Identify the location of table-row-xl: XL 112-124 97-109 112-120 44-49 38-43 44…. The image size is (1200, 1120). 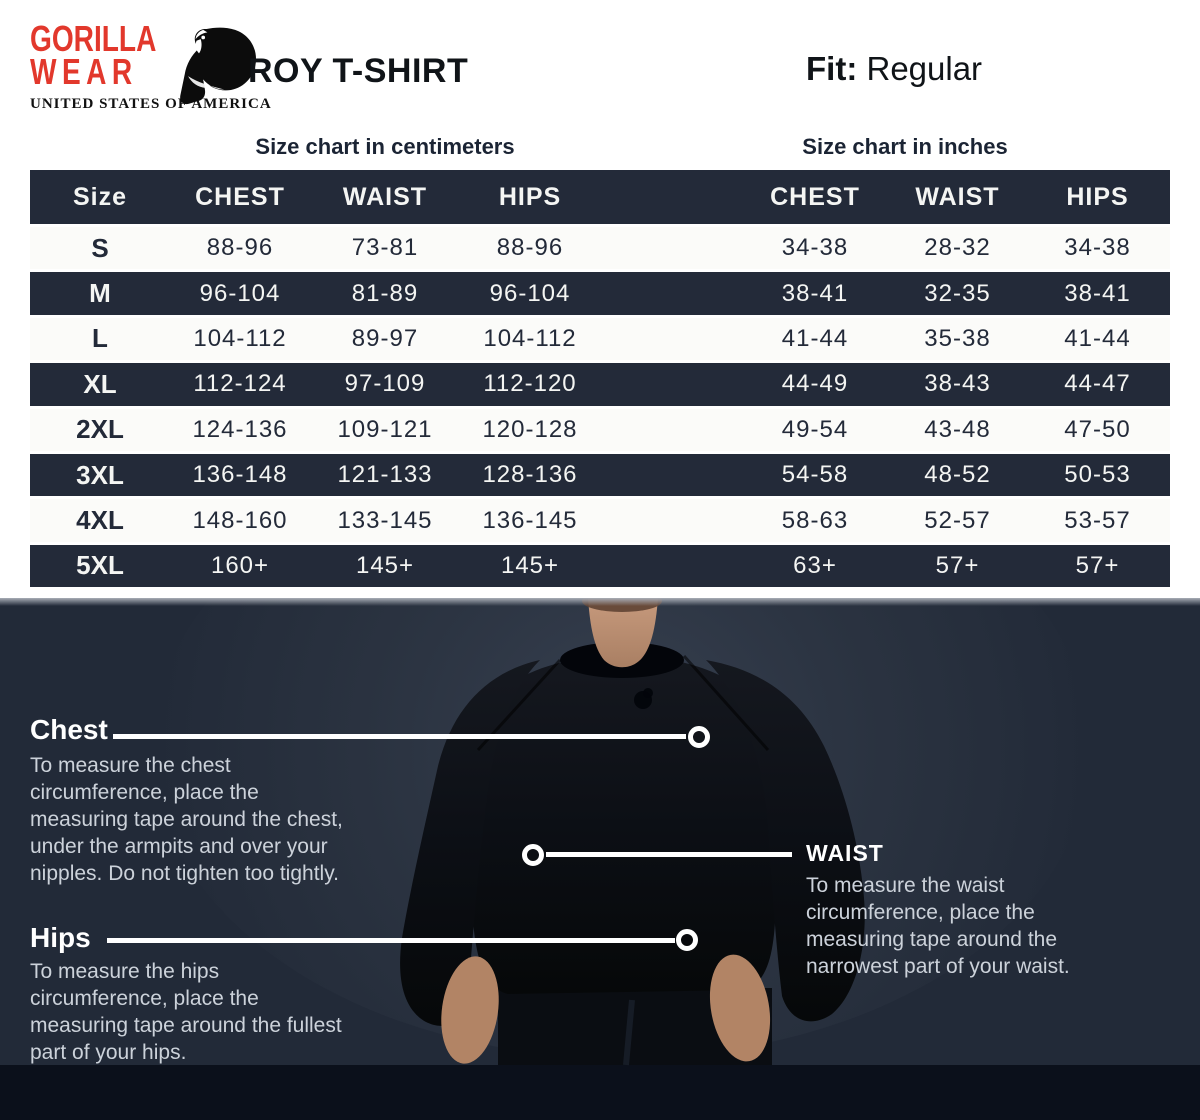
(600, 386).